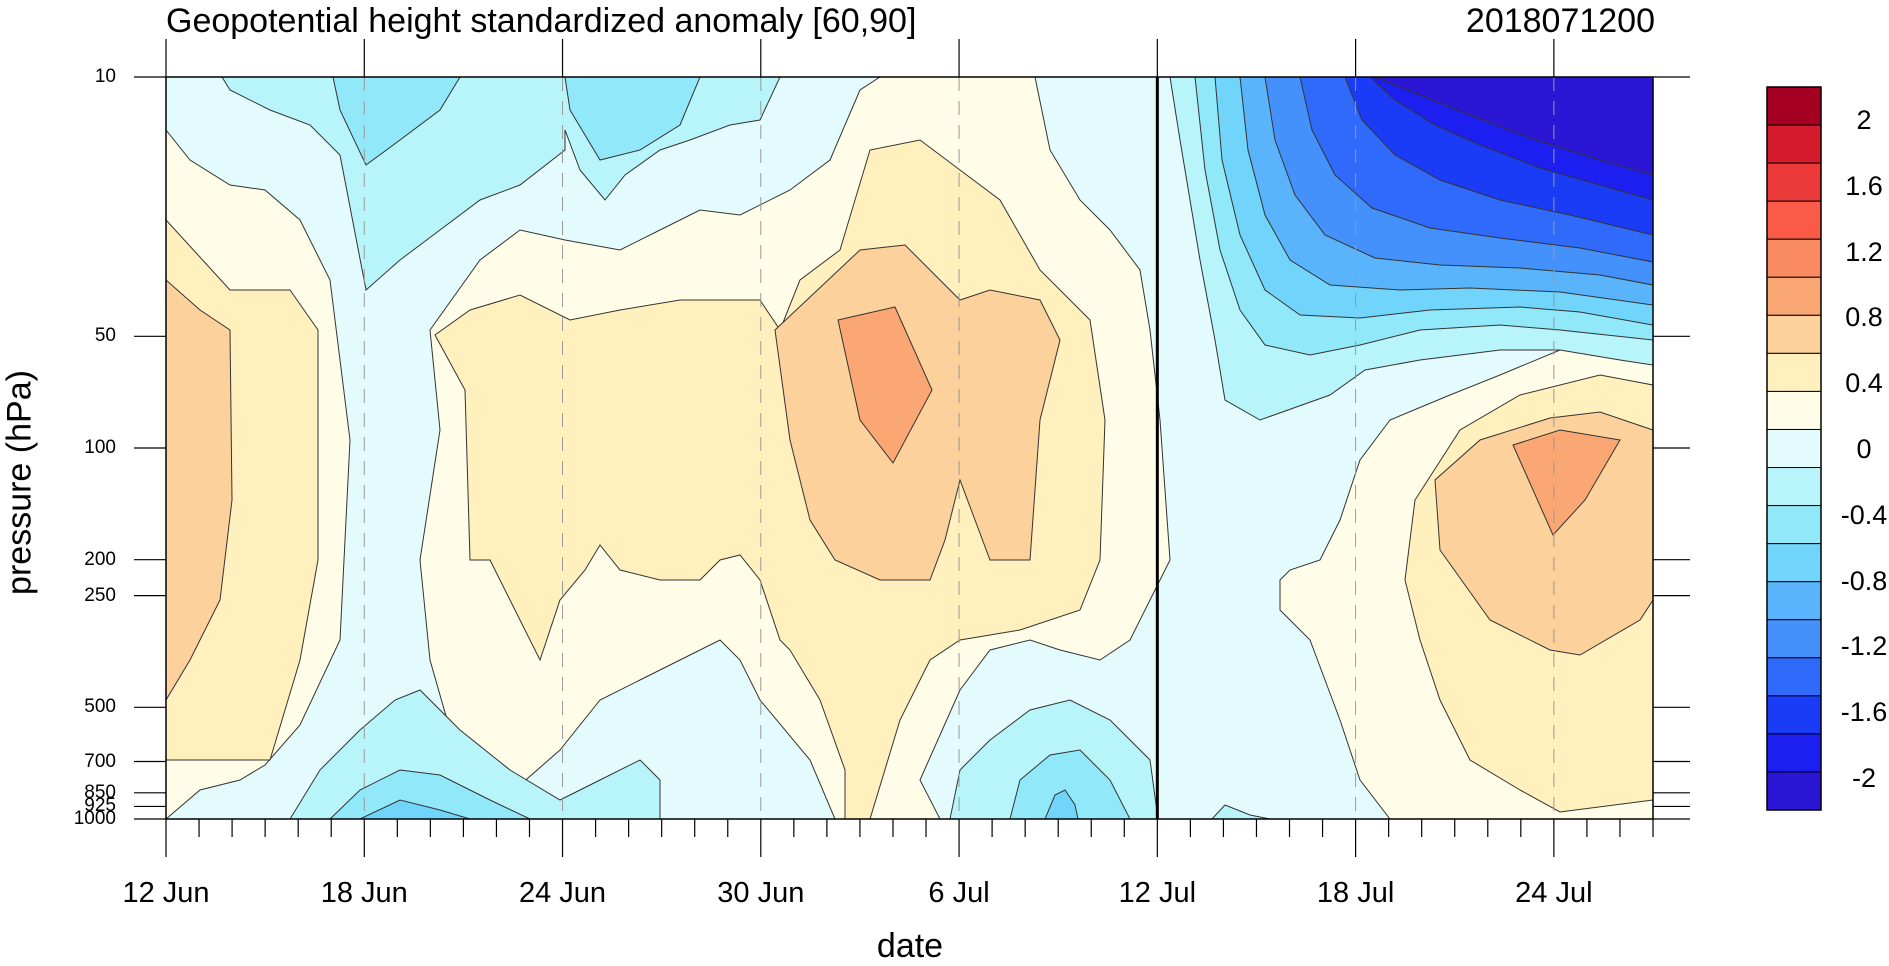 This screenshot has width=1889, height=966. Describe the element at coordinates (562, 893) in the screenshot. I see `x-tick-label: 24 Jun` at that location.